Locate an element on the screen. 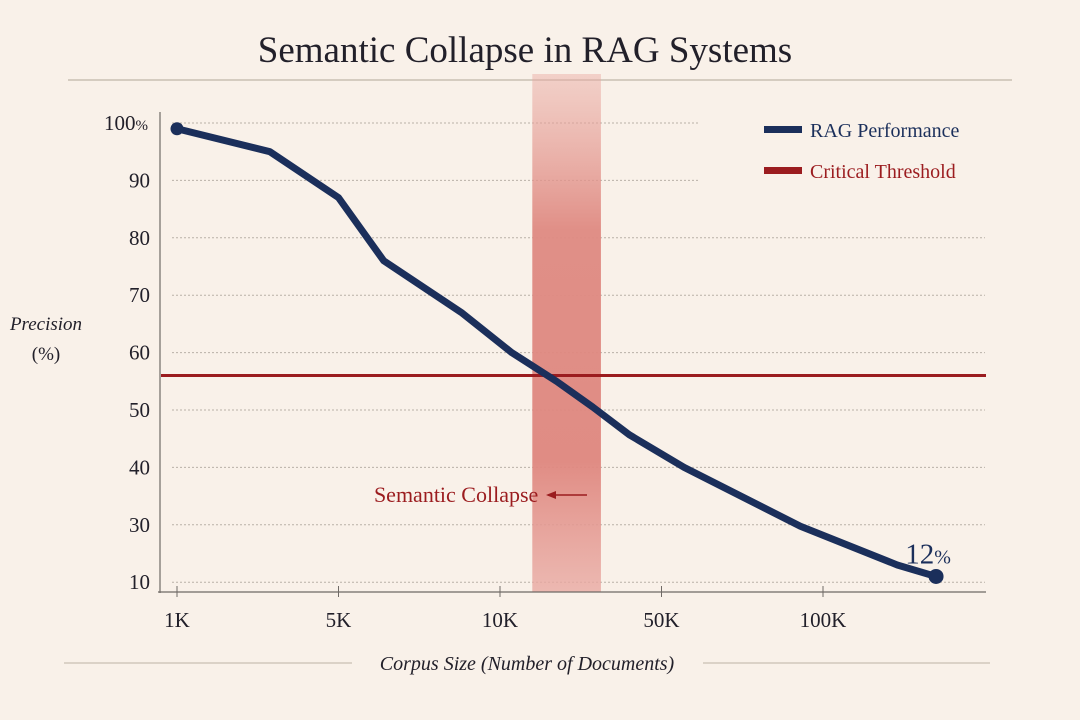  y-tick-label: 40 is located at coordinates (139, 467).